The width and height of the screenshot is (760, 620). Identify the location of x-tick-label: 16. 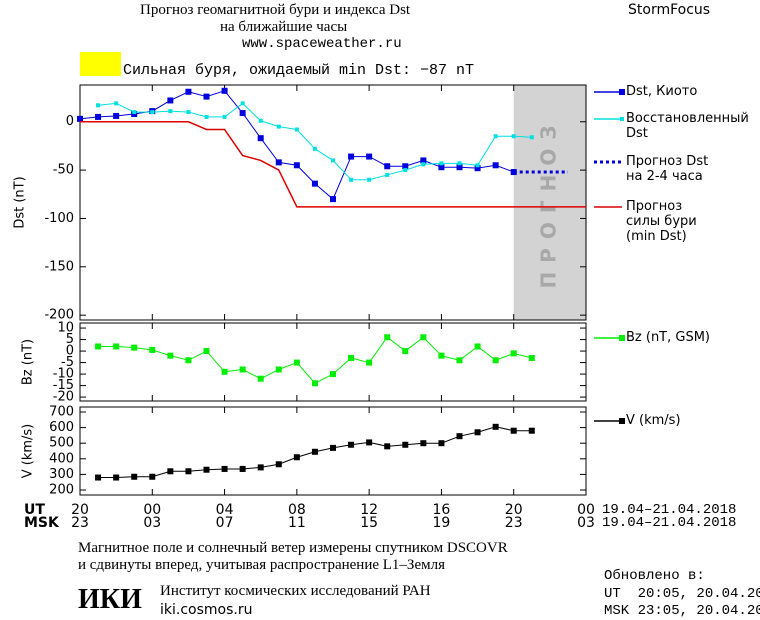
(442, 510).